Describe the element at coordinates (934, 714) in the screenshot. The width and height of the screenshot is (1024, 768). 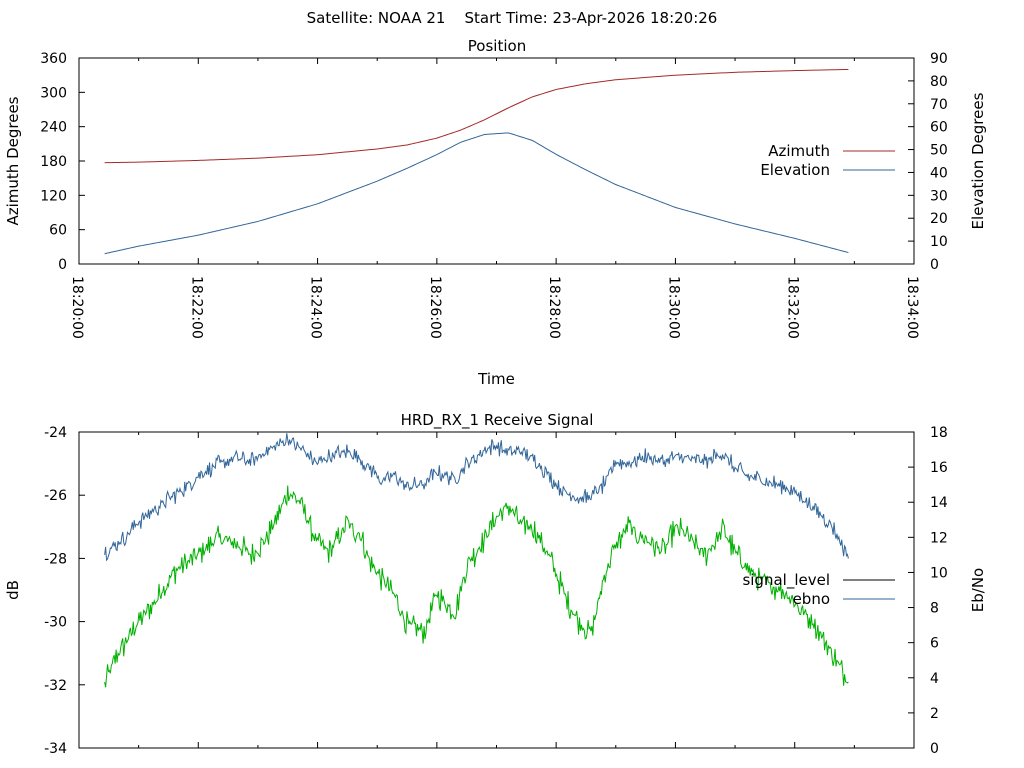
I see `signal-y2-tick-label: 2` at that location.